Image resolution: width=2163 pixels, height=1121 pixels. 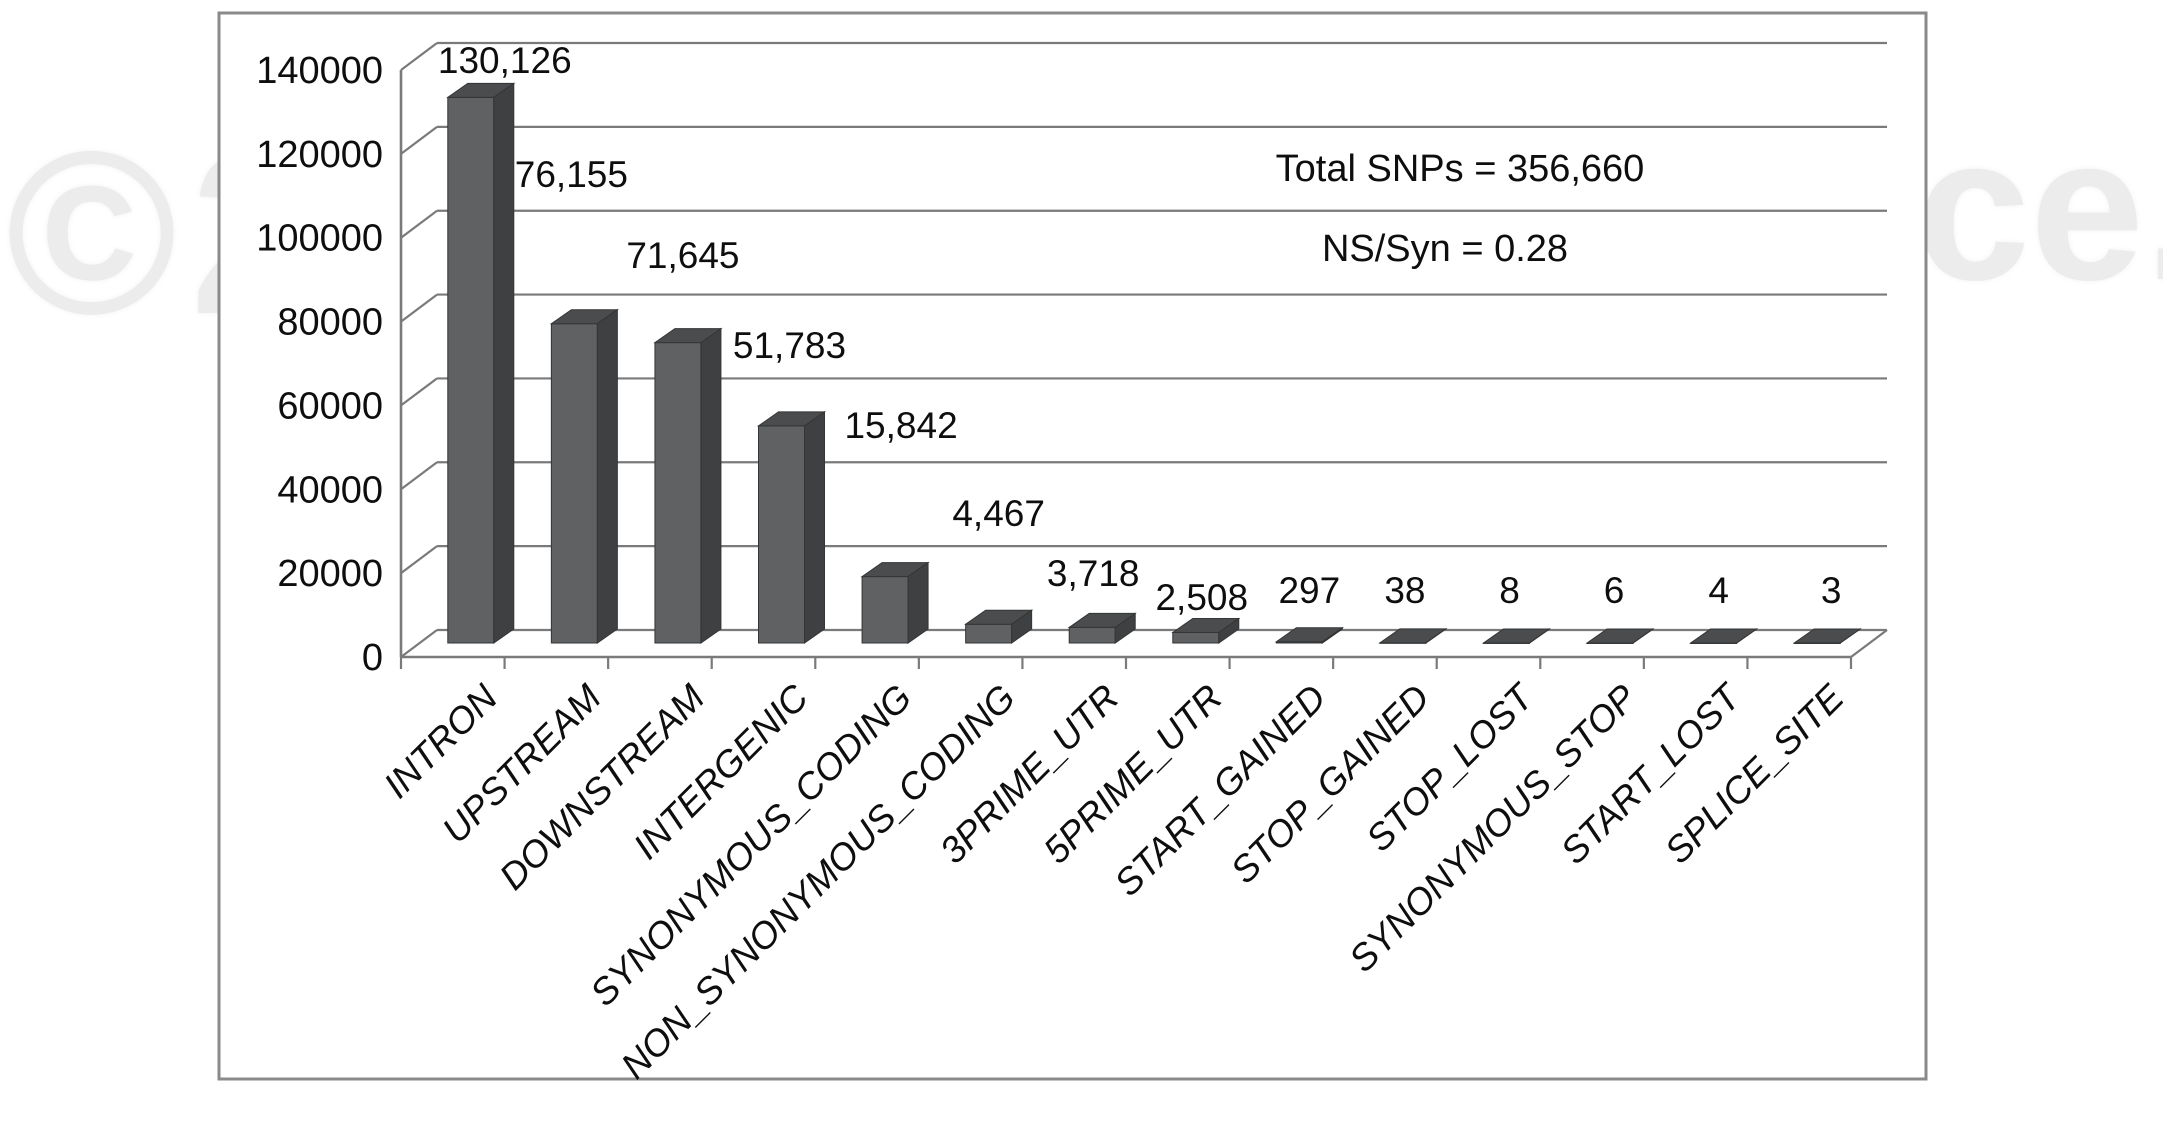 What do you see at coordinates (330, 323) in the screenshot?
I see `y-axis-tick-label: 80000` at bounding box center [330, 323].